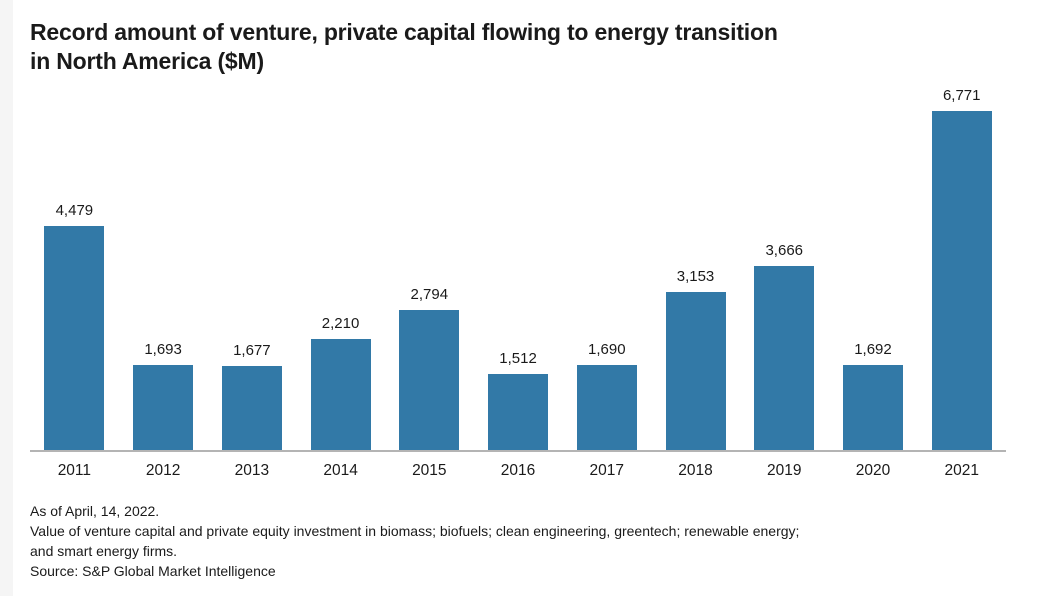  I want to click on bar-value-label: 2,794, so click(429, 294).